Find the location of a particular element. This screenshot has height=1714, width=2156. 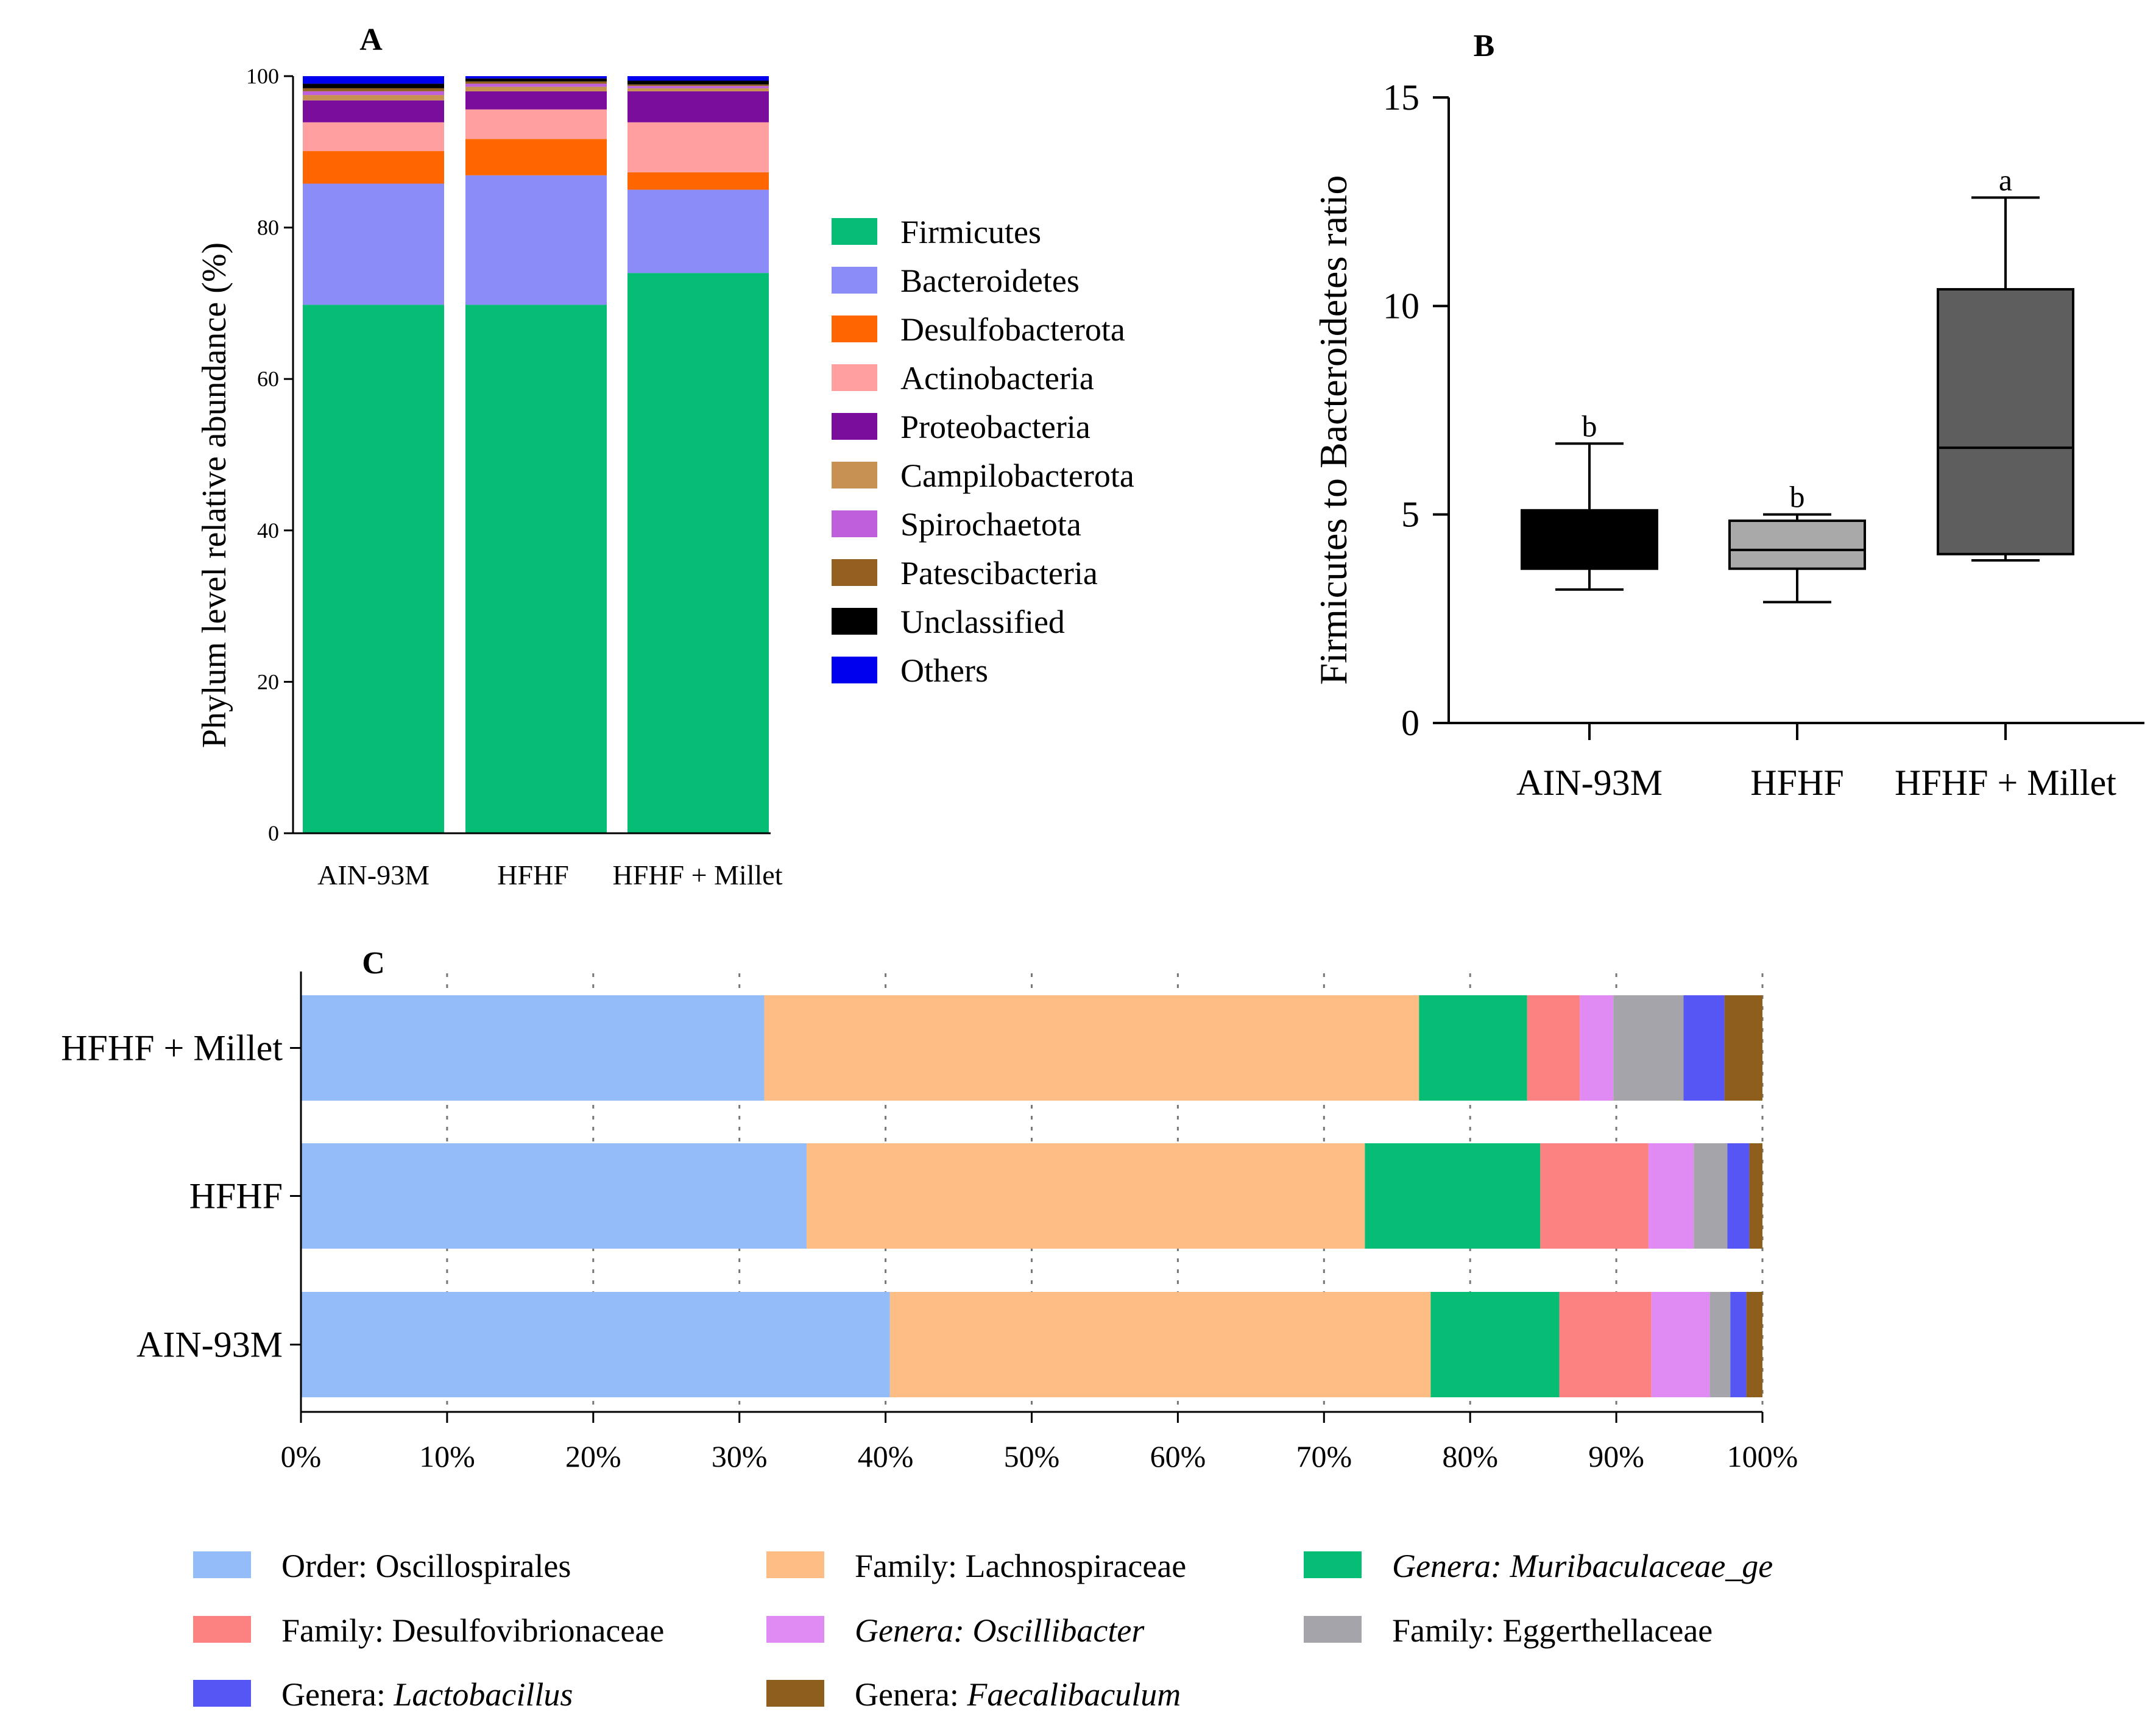

legend-swatch-eggerthellaceae is located at coordinates (1333, 1629).